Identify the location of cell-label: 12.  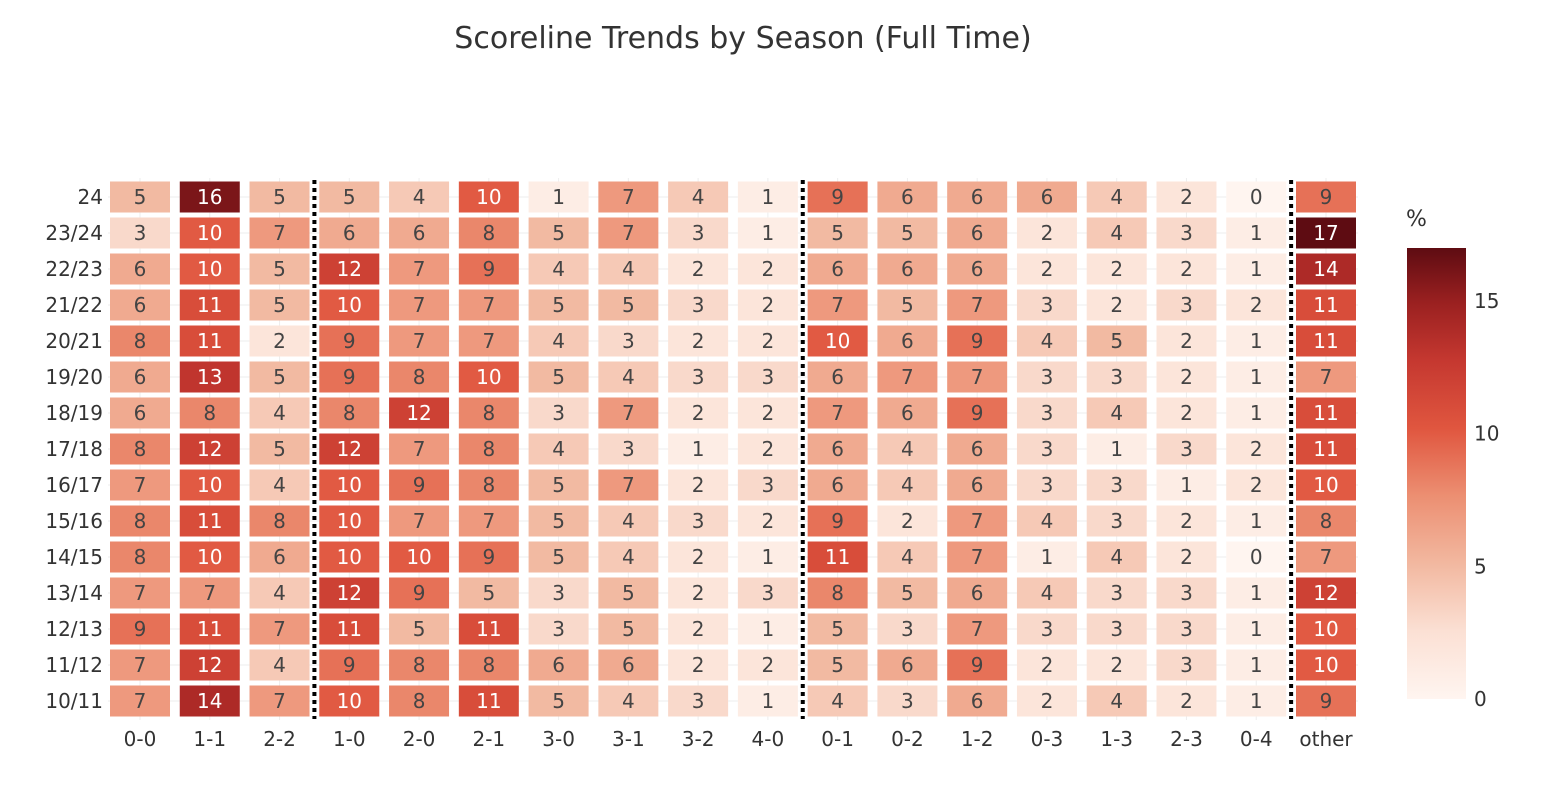
(418, 413).